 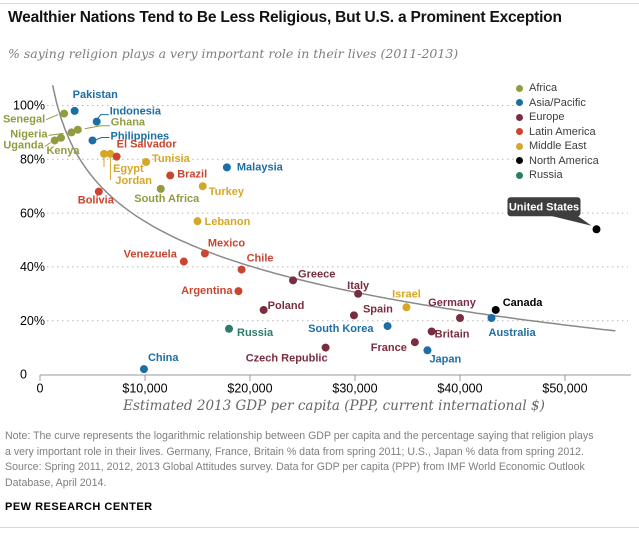 What do you see at coordinates (557, 102) in the screenshot?
I see `legend-label: Asia/Pacific` at bounding box center [557, 102].